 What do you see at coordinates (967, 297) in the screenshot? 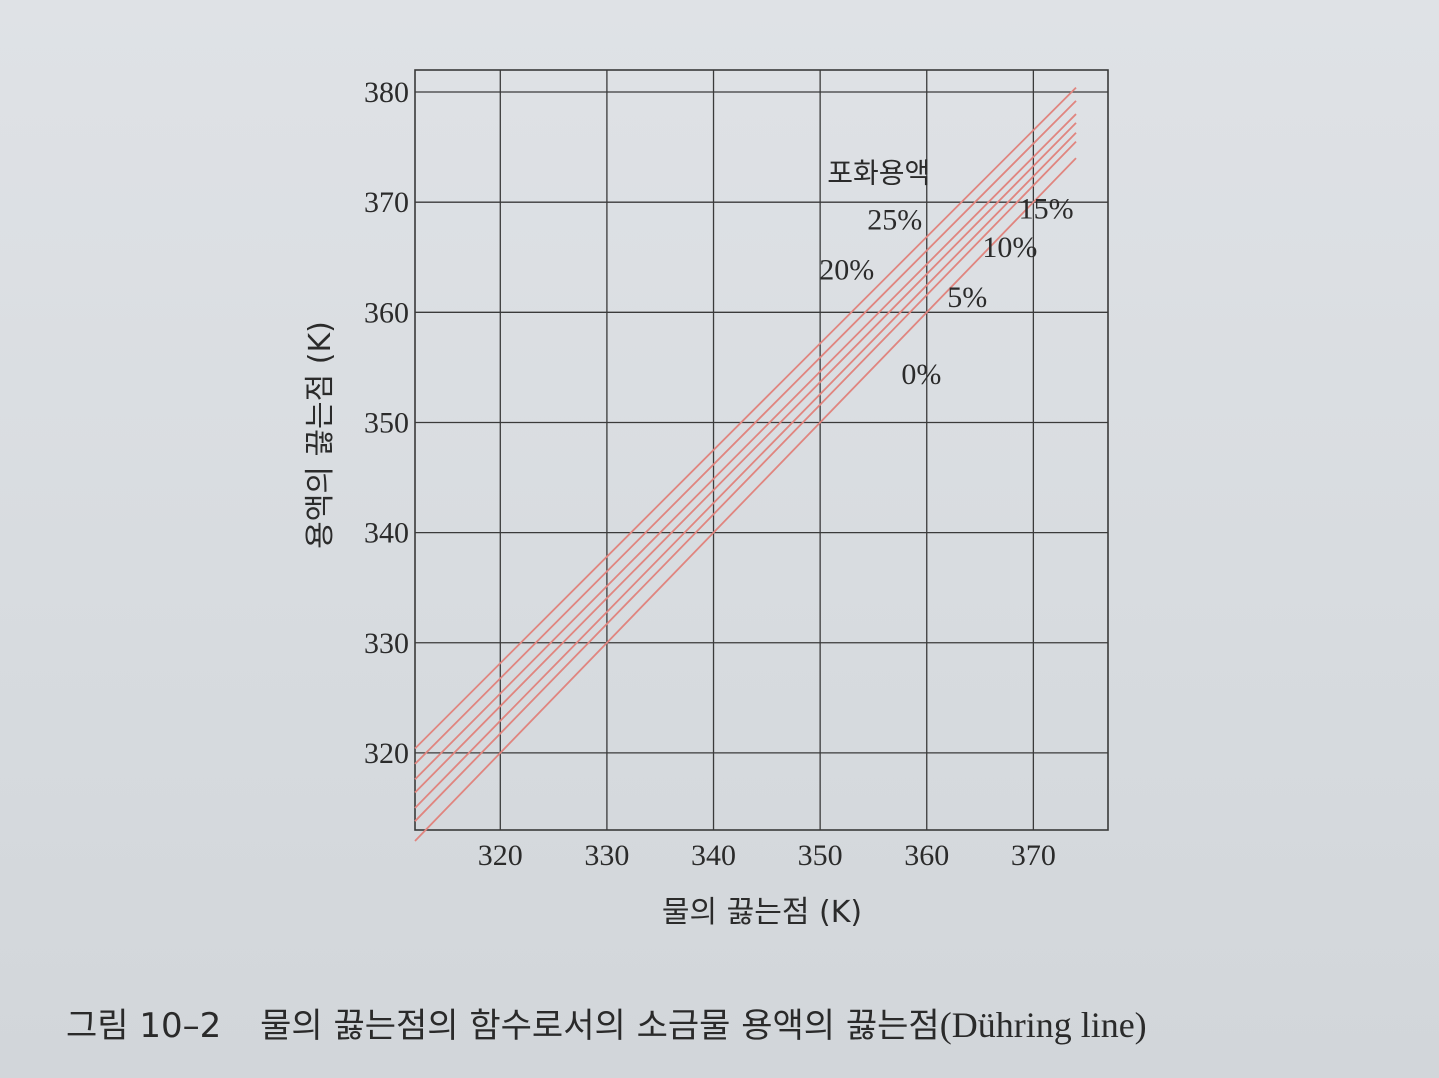
I see `annotation-5: 5%` at bounding box center [967, 297].